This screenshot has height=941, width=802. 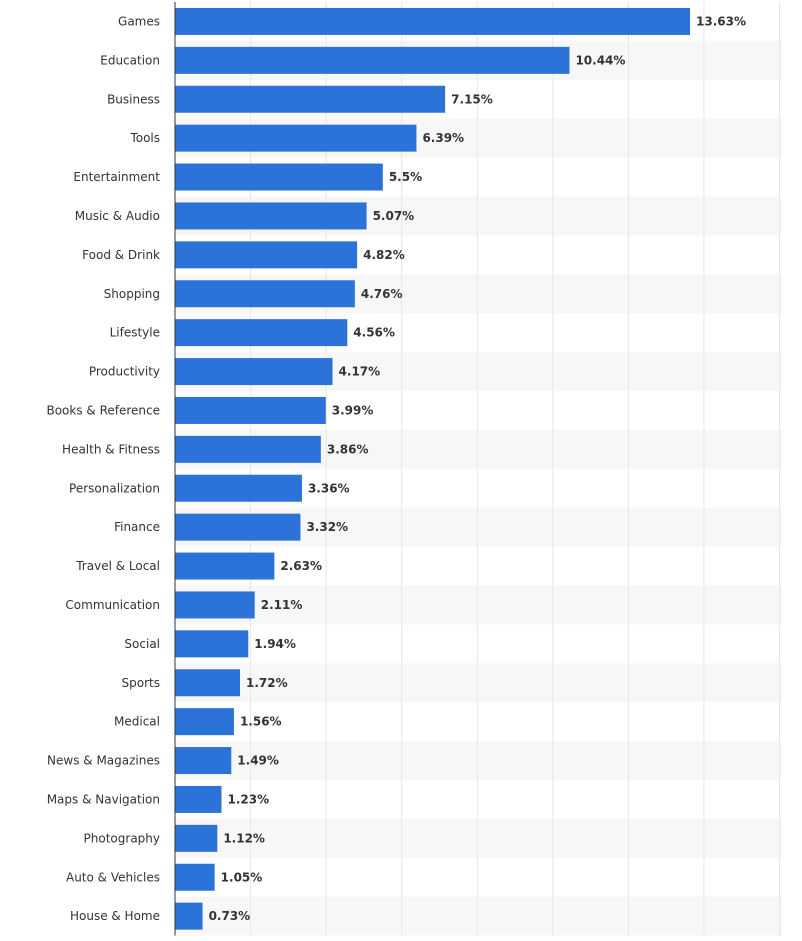 I want to click on category-label: Education, so click(x=130, y=60).